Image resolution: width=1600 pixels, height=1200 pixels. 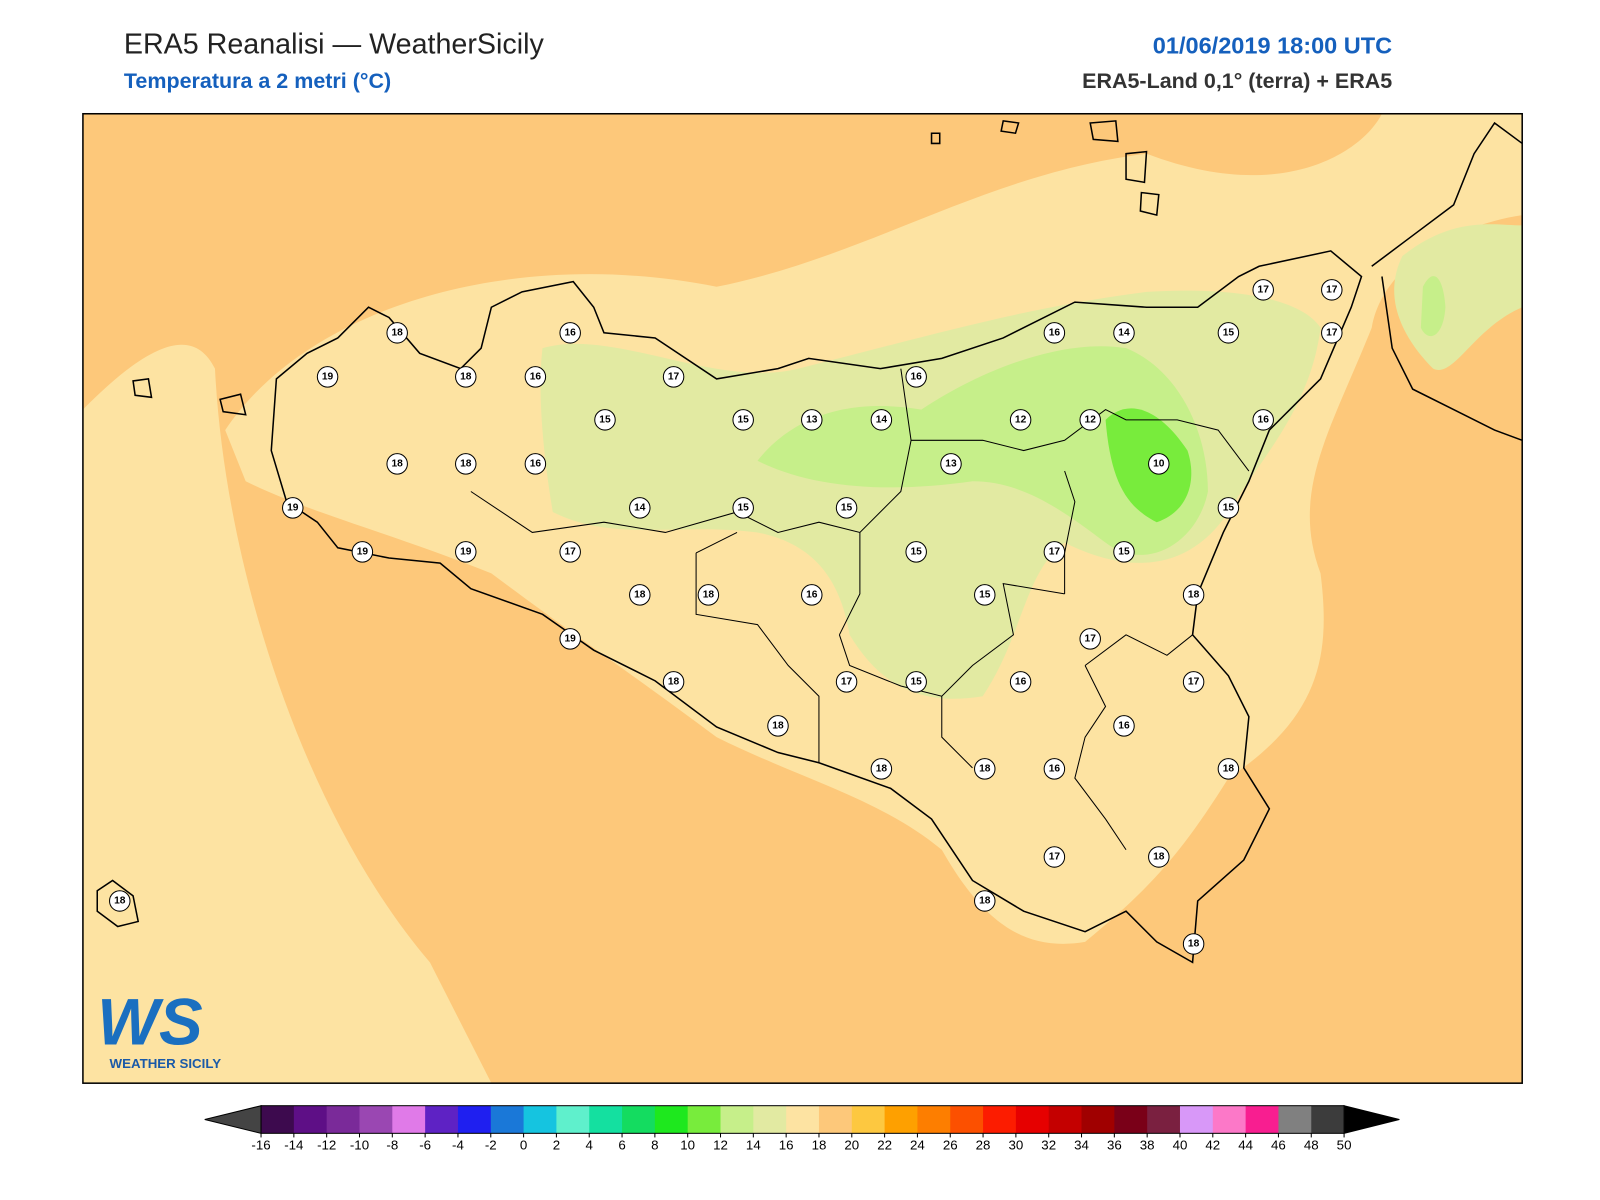 What do you see at coordinates (884, 1145) in the screenshot?
I see `colorbar-tick-label: 22` at bounding box center [884, 1145].